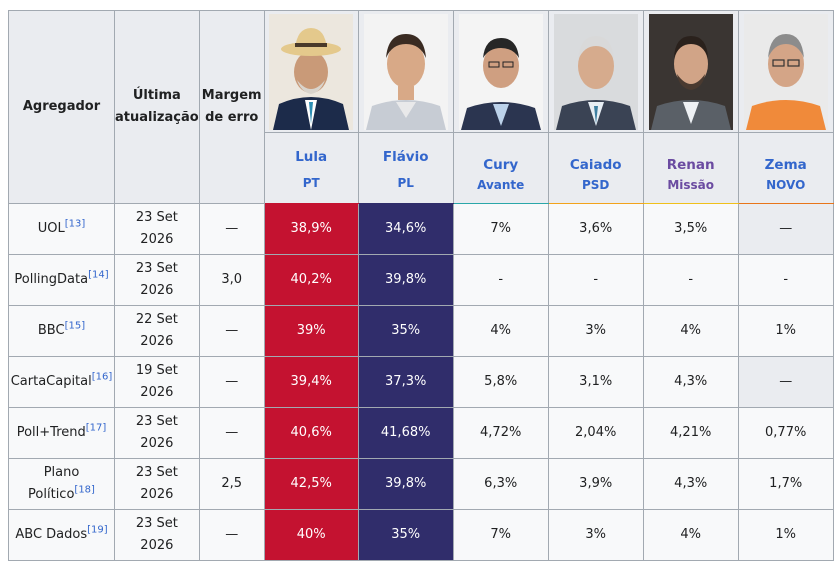 The image size is (839, 574). Describe the element at coordinates (311, 71) in the screenshot. I see `lula-portrait` at that location.